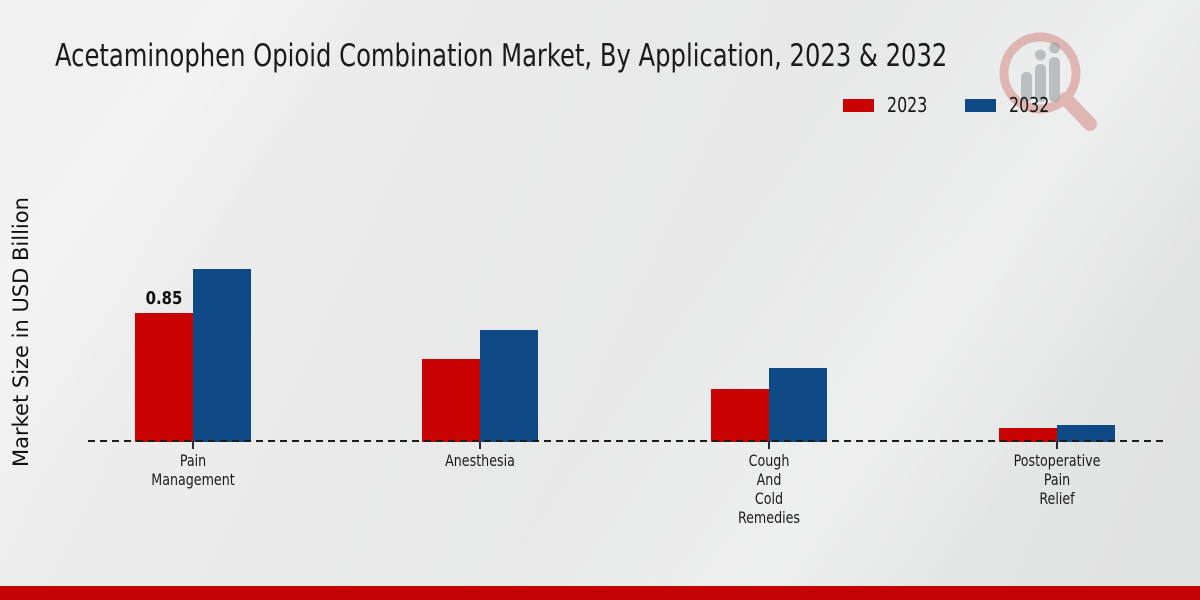 Image resolution: width=1200 pixels, height=600 pixels. Describe the element at coordinates (1048, 81) in the screenshot. I see `magnifier-bar-chart-watermark-icon` at that location.